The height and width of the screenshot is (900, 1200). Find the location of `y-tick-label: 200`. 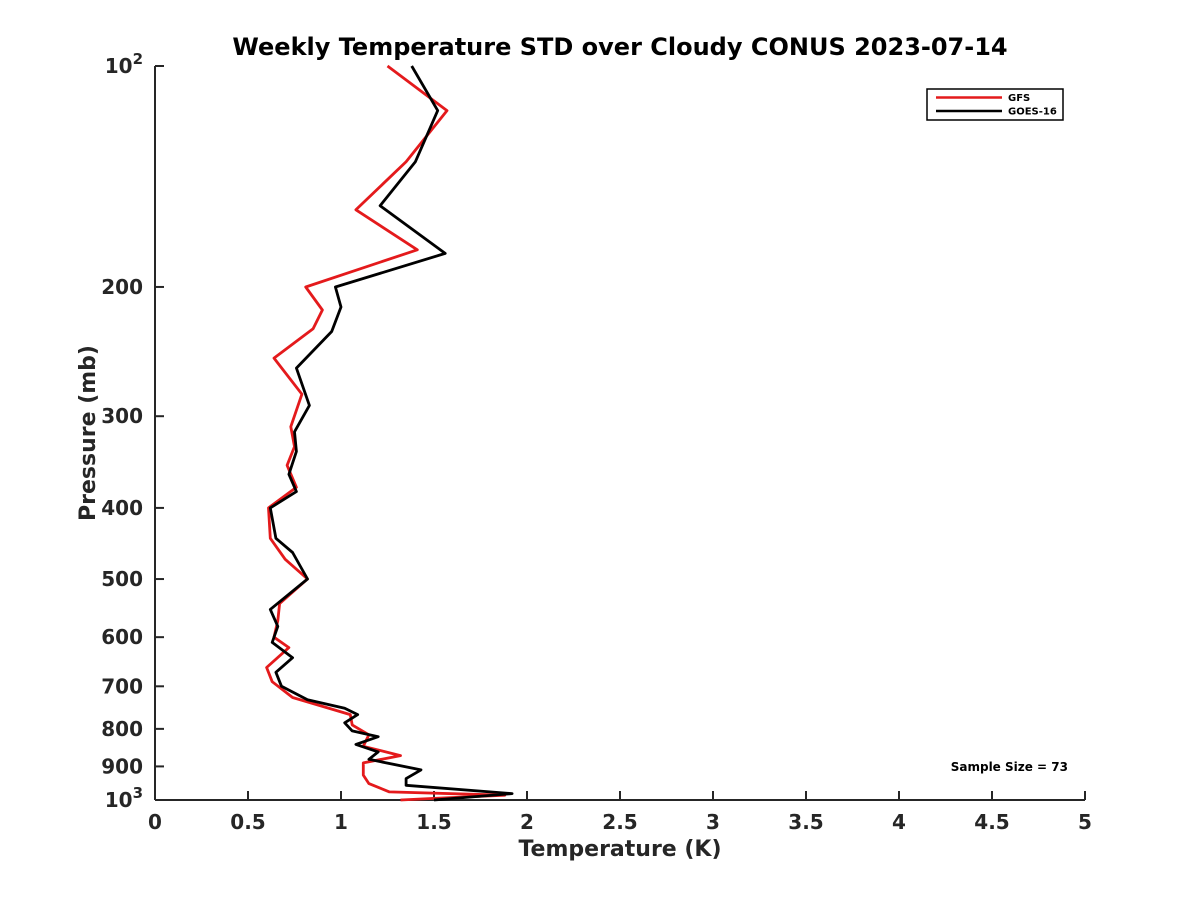

y-tick-label: 200 is located at coordinates (122, 287).